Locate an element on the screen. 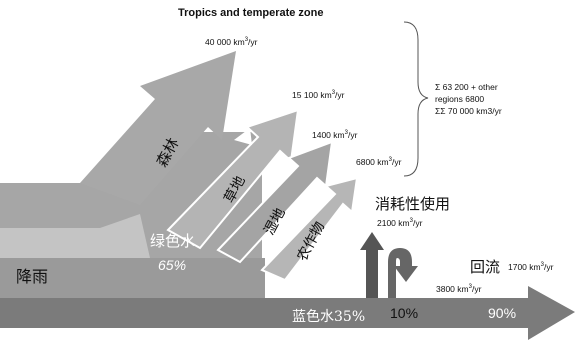 The image size is (577, 350). wetland-arrow is located at coordinates (275, 202).